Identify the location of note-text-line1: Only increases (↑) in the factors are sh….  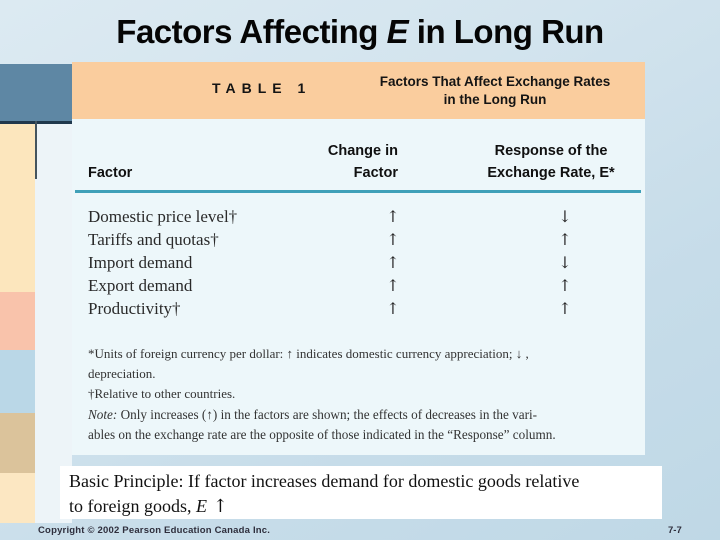
(327, 414).